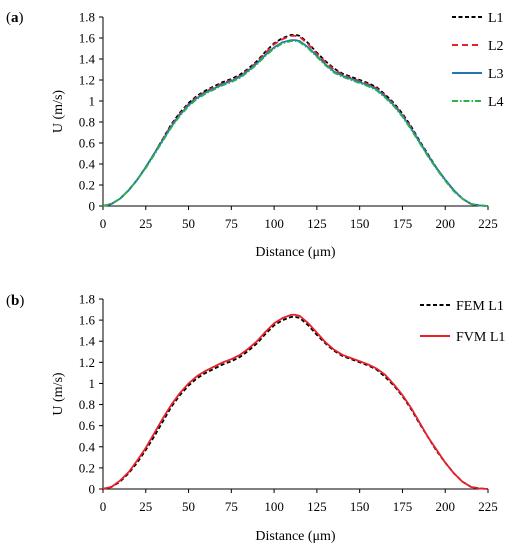  Describe the element at coordinates (15, 301) in the screenshot. I see `panel-label: (b)` at that location.